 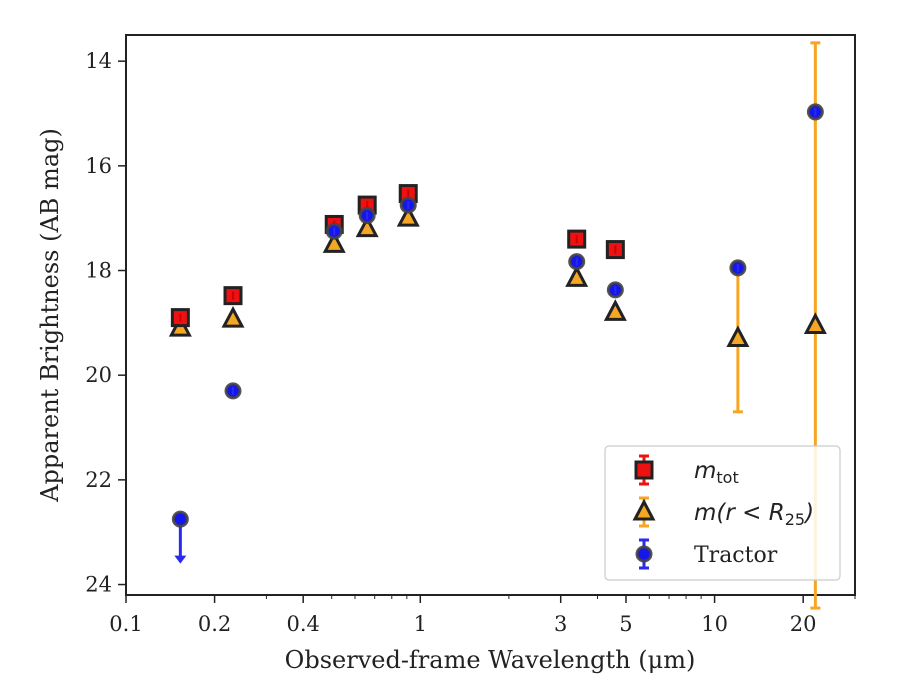 I want to click on x-tick-label: 0.4, so click(x=302, y=624).